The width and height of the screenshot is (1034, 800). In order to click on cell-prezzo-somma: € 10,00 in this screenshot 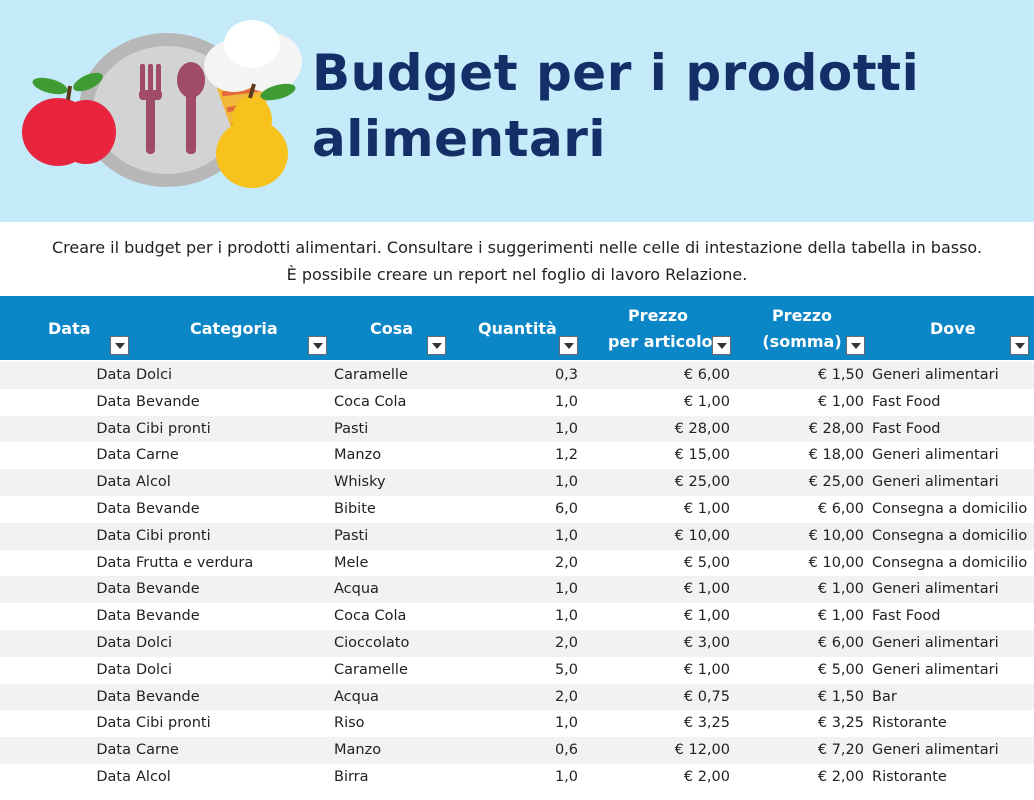, I will do `click(836, 562)`.